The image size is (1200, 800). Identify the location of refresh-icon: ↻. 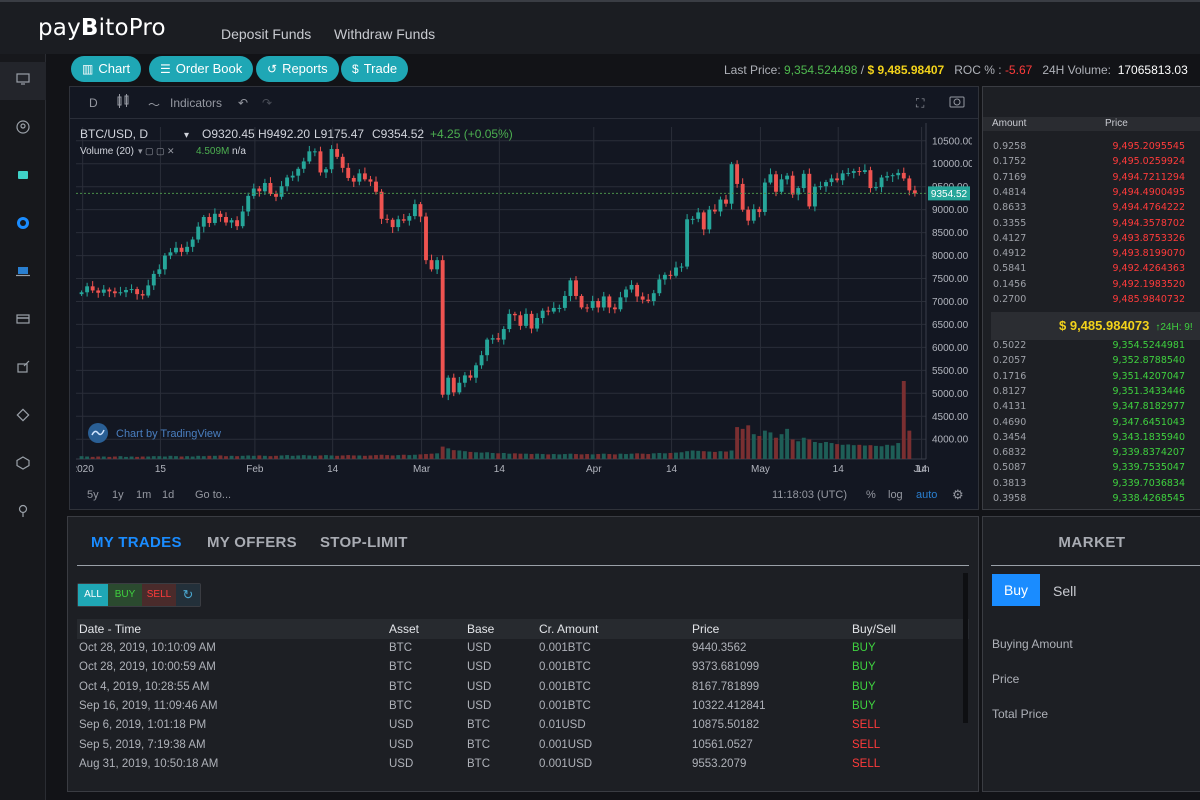
(188, 595).